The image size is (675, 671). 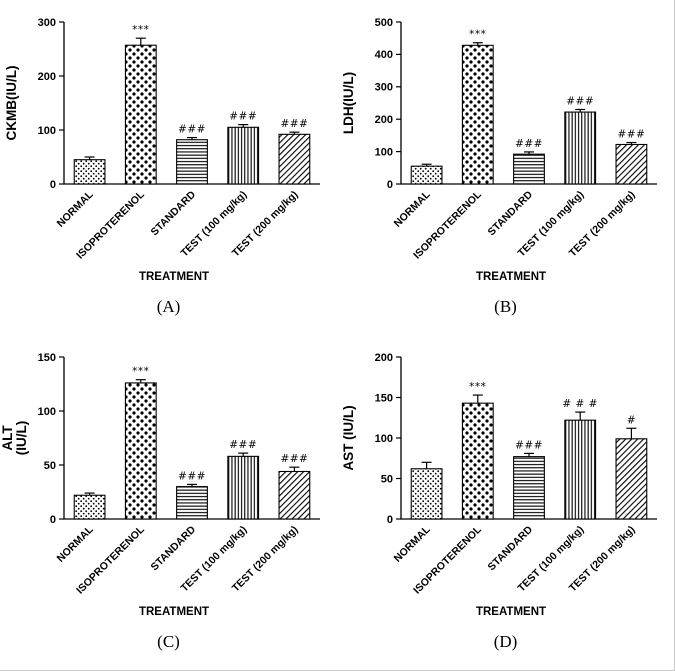 What do you see at coordinates (384, 23) in the screenshot?
I see `y-tick-label: 500` at bounding box center [384, 23].